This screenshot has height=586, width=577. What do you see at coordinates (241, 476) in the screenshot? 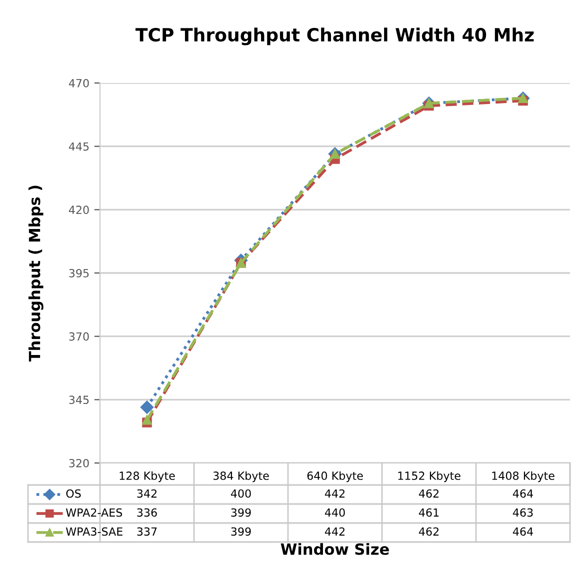
I see `x-tick-label: 384 Kbyte` at bounding box center [241, 476].